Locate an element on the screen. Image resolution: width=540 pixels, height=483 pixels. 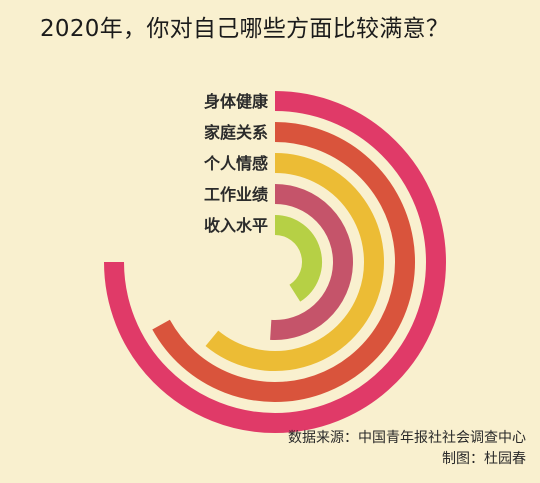
category-label-5: 收入水平 is located at coordinates (236, 225).